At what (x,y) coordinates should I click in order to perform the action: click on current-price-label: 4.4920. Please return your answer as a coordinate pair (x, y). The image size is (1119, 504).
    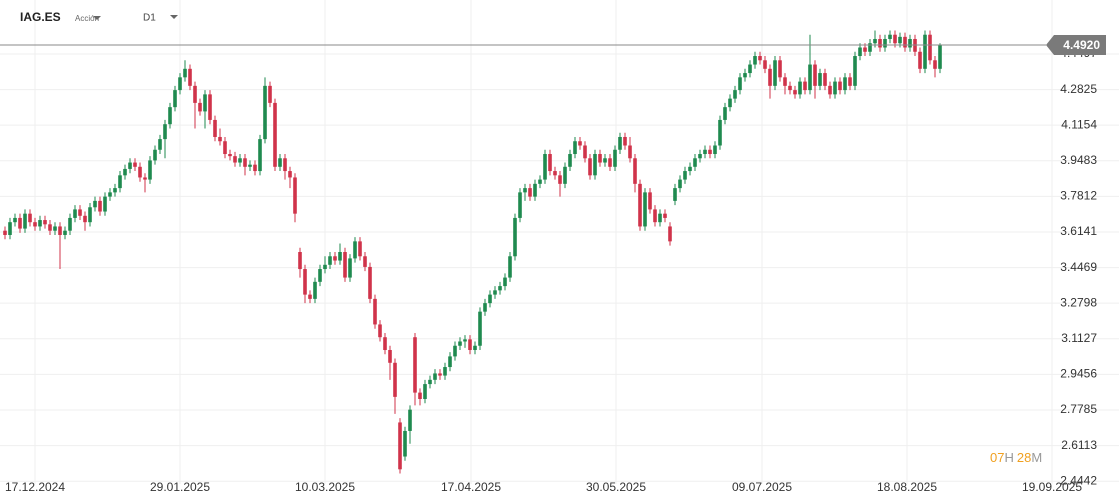
    Looking at the image, I should click on (1081, 45).